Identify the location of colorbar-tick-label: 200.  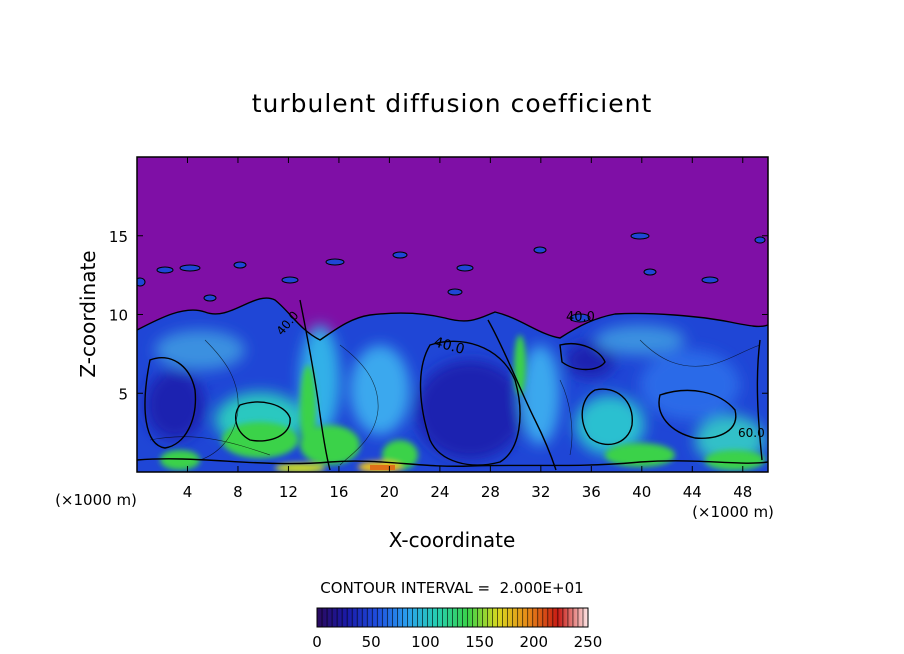
(533, 642).